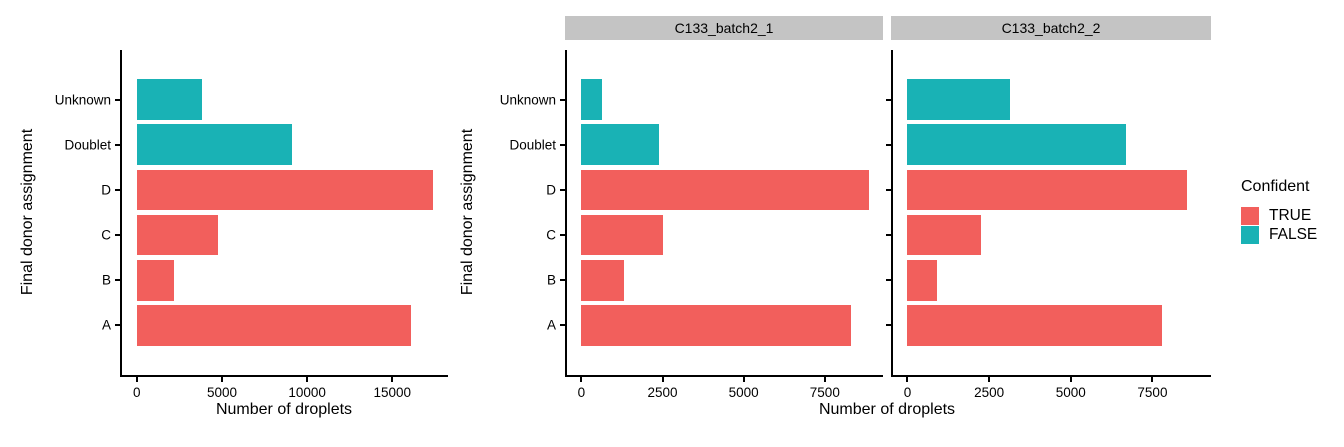 Image resolution: width=1344 pixels, height=447 pixels. Describe the element at coordinates (1250, 235) in the screenshot. I see `legend-swatch-false-icon` at that location.